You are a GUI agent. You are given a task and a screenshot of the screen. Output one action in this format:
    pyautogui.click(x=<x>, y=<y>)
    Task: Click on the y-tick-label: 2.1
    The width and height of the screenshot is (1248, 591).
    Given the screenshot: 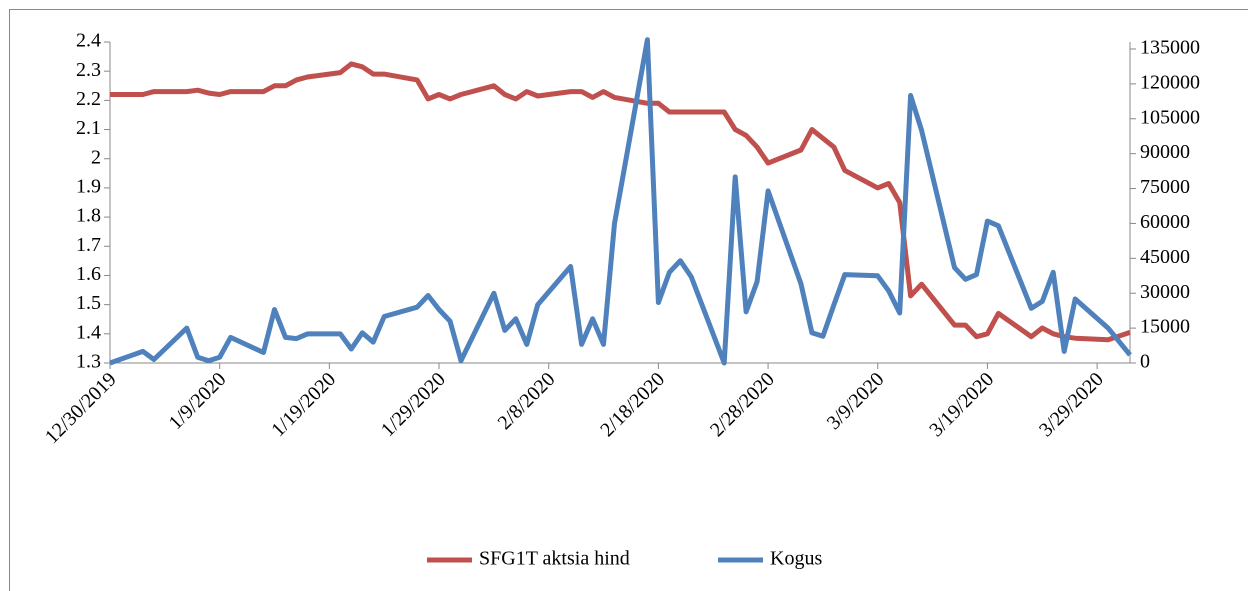 What is the action you would take?
    pyautogui.click(x=88, y=128)
    